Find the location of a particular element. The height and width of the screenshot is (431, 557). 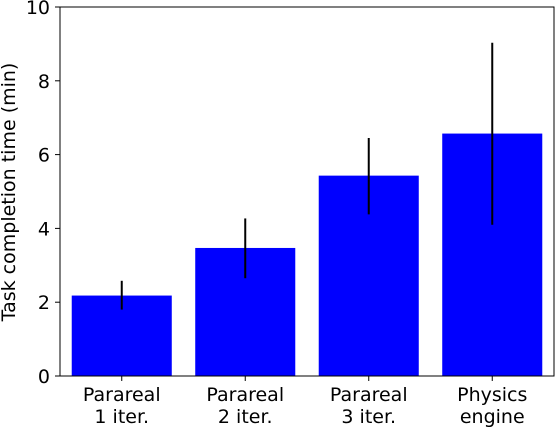

x-tick-label-4-line-2: engine is located at coordinates (492, 416).